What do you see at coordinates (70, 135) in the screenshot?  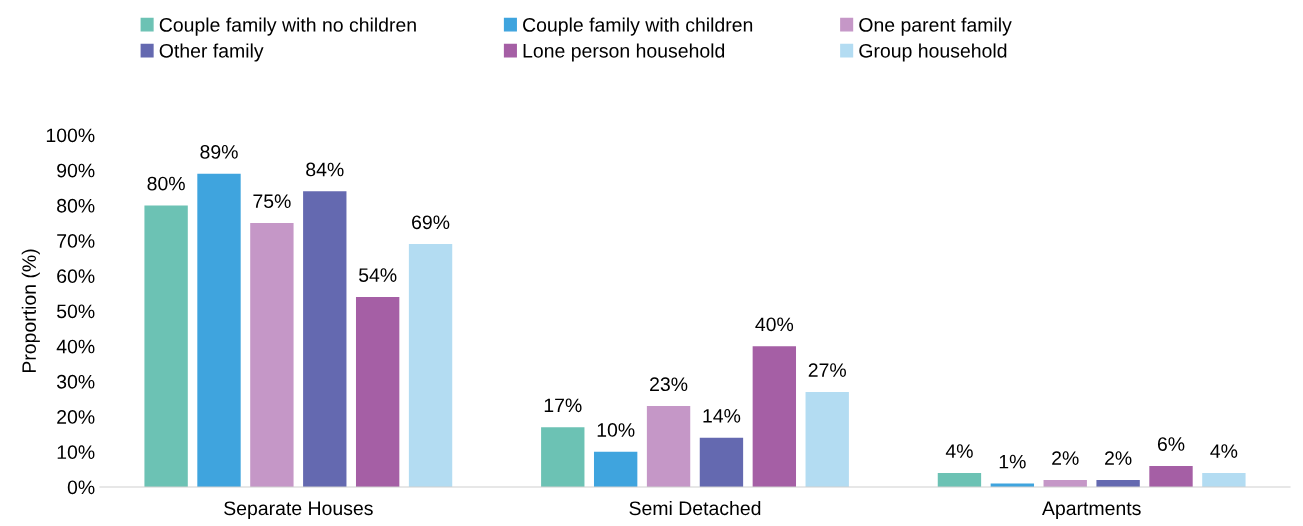 I see `y-tick-label: 100%` at bounding box center [70, 135].